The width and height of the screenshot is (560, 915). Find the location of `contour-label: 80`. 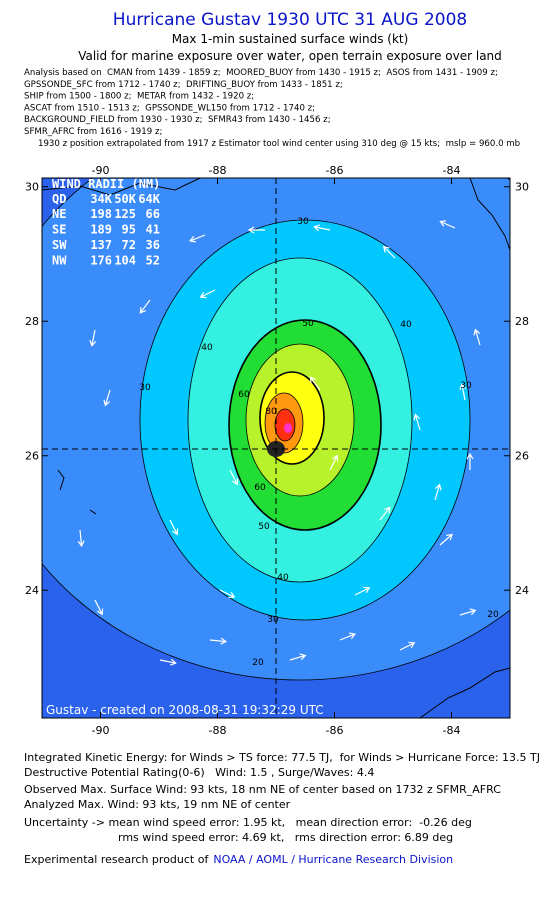

contour-label: 80 is located at coordinates (271, 412).